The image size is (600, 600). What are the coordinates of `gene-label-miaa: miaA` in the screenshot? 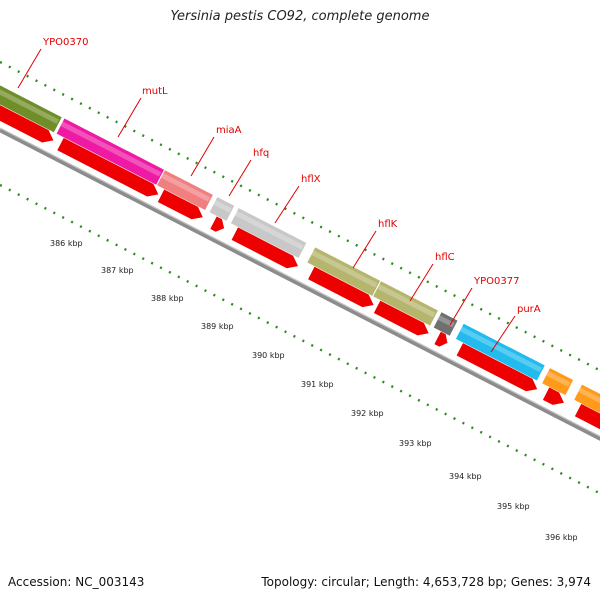 It's located at (229, 130).